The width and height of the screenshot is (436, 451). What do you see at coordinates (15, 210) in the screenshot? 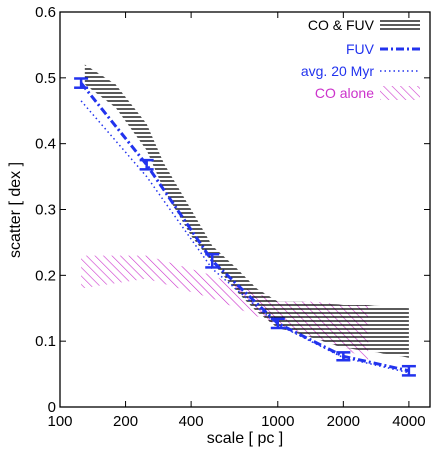
I see `y-axis-title: scatter [ dex ]` at bounding box center [15, 210].